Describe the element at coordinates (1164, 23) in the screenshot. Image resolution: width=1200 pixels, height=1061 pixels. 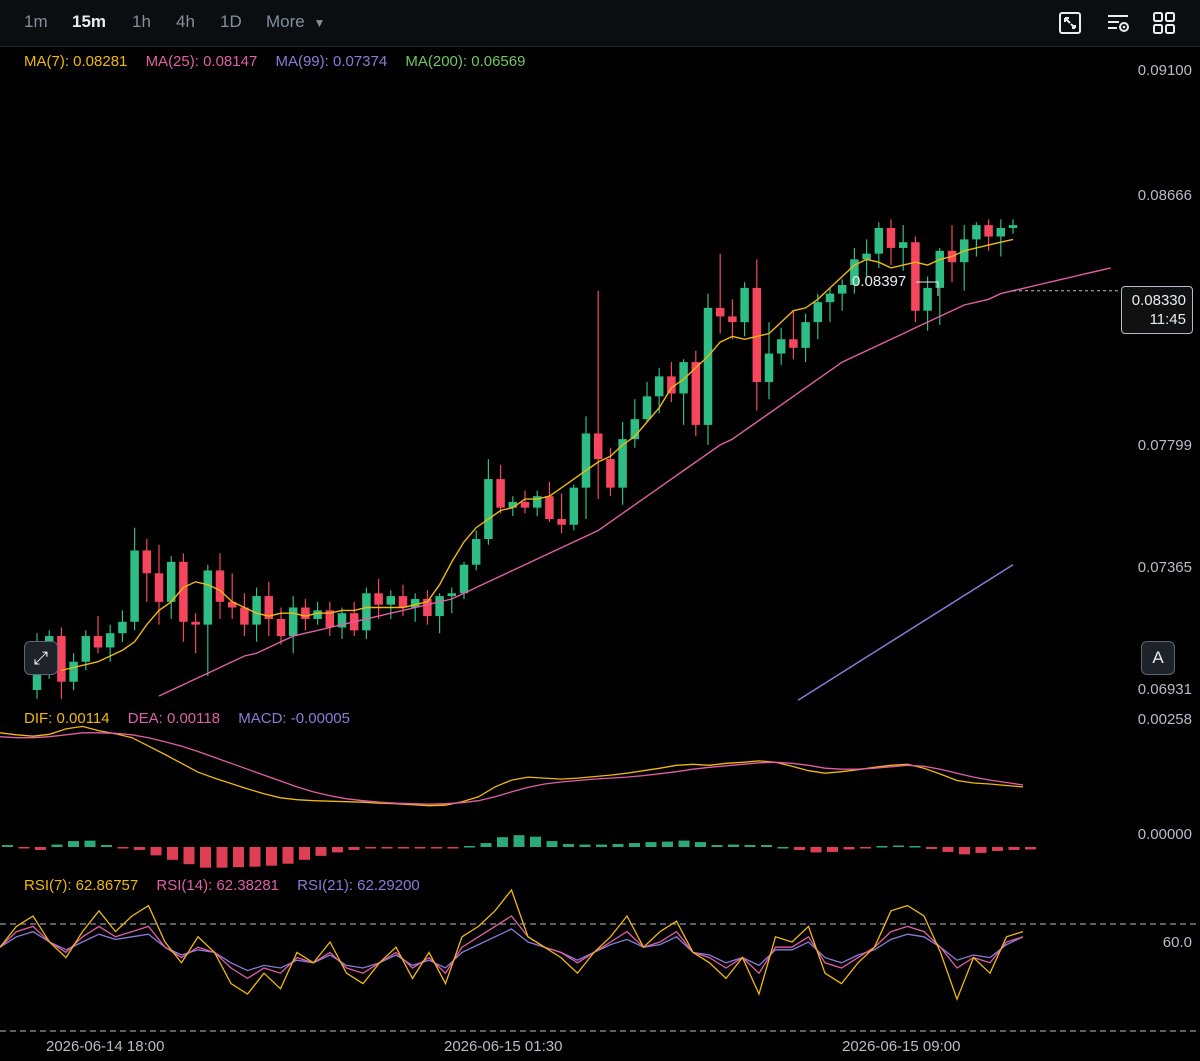
I see `layout-grid-icon` at that location.